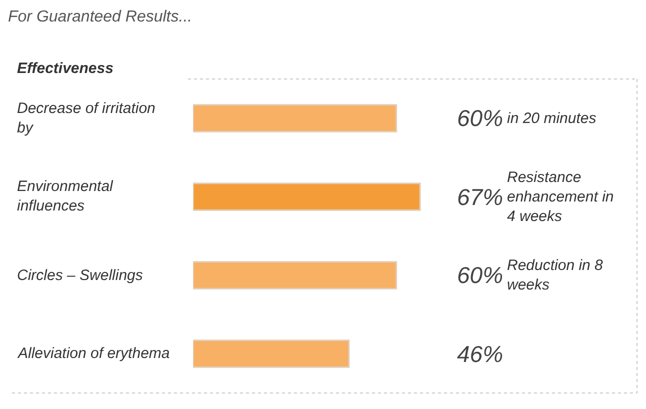 This screenshot has width=646, height=409. What do you see at coordinates (93, 353) in the screenshot?
I see `y-tick-label: Alleviation of erythema` at bounding box center [93, 353].